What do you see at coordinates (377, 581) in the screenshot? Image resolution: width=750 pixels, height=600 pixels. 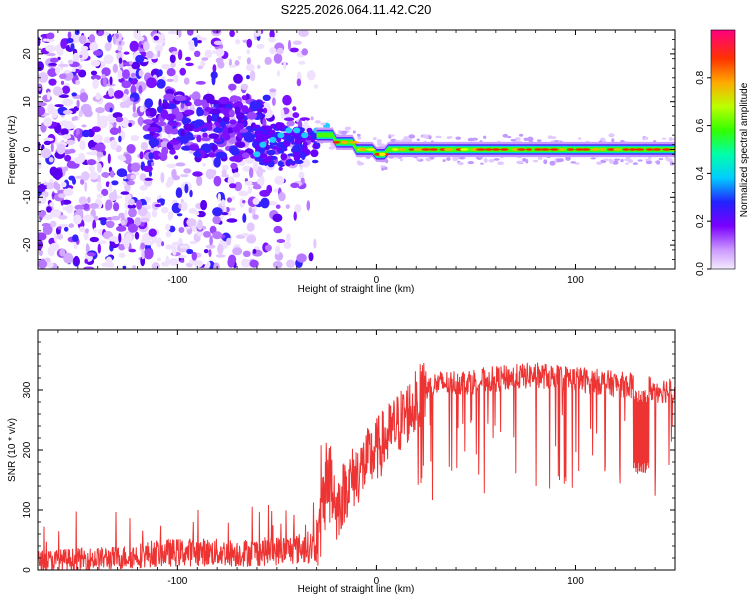 I see `snr-x-tick-label: 0` at bounding box center [377, 581].